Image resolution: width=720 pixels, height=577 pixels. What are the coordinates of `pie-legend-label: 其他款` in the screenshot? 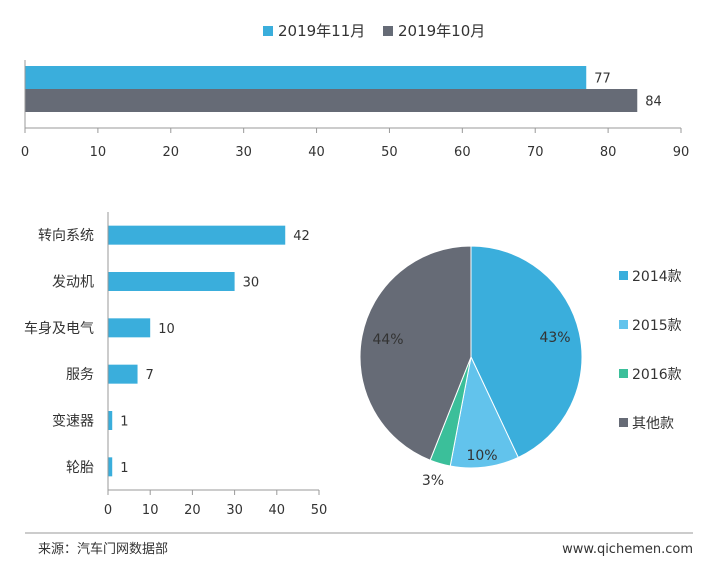 It's located at (653, 424).